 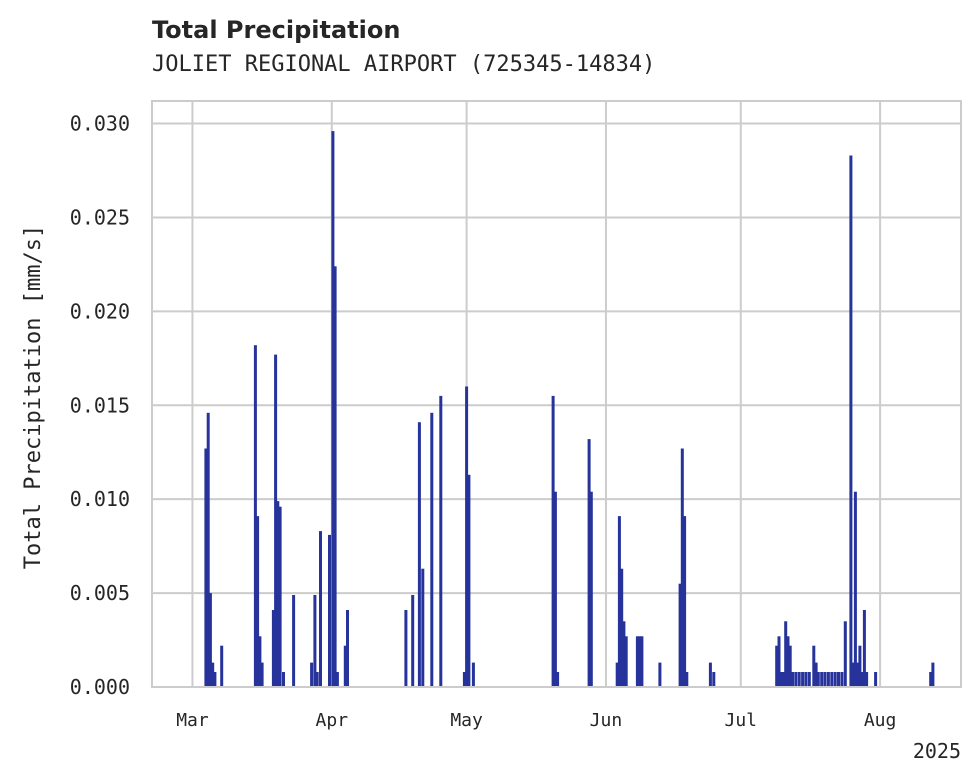 I want to click on x-tick-label: Mar, so click(x=192, y=720).